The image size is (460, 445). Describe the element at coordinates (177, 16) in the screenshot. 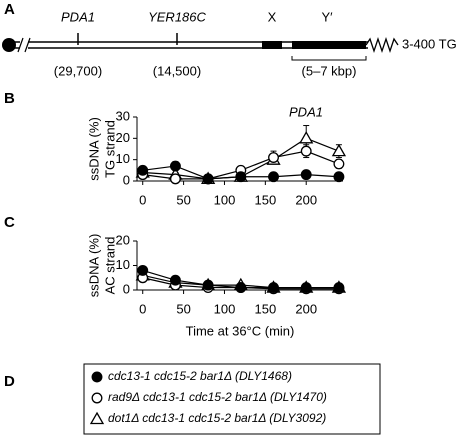

I see `gene-label: YER186C` at that location.